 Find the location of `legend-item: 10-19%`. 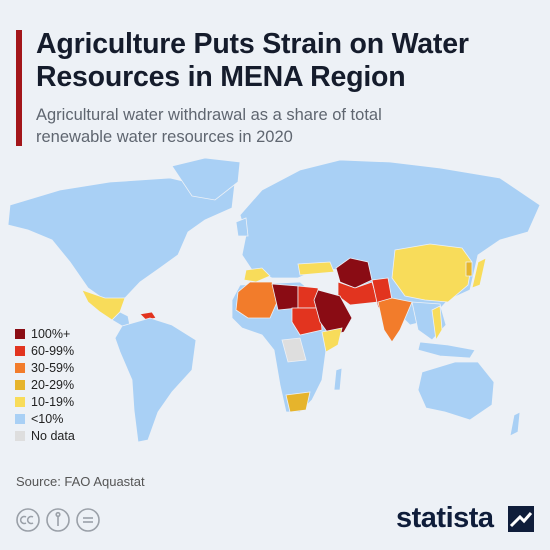

legend-item: 10-19% is located at coordinates (45, 401).